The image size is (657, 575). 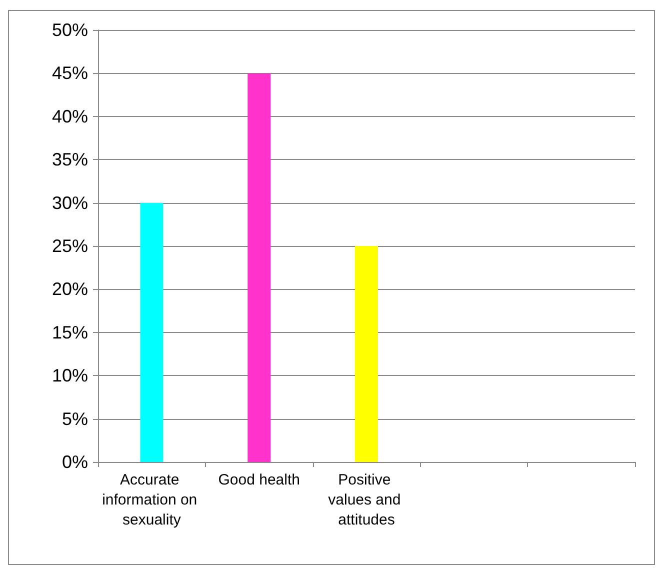 I want to click on y-tick-label: 30%, so click(x=70, y=202).